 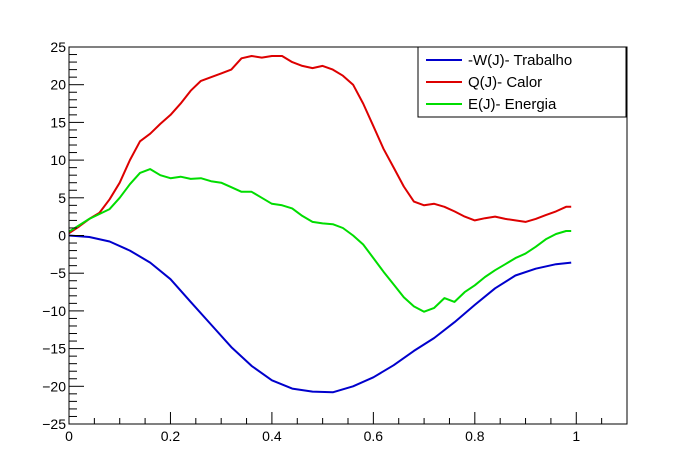 What do you see at coordinates (171, 436) in the screenshot?
I see `x-tick-label: 0.2` at bounding box center [171, 436].